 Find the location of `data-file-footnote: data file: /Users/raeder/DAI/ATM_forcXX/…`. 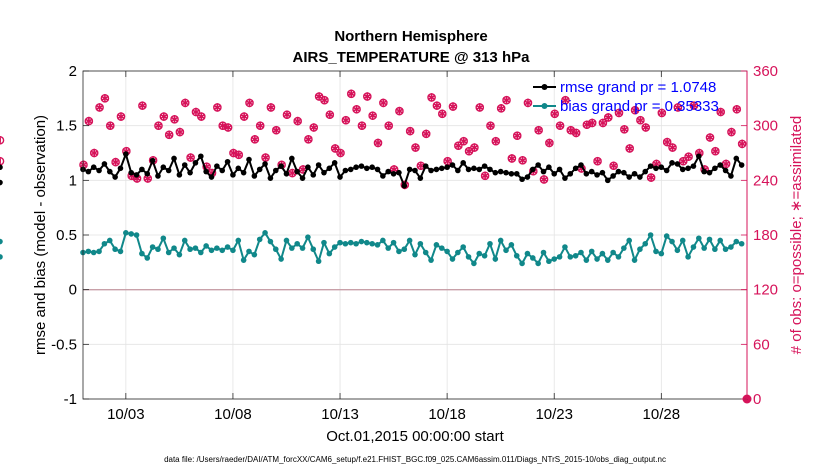

data-file-footnote: data file: /Users/raeder/DAI/ATM_forcXX/… is located at coordinates (415, 459).